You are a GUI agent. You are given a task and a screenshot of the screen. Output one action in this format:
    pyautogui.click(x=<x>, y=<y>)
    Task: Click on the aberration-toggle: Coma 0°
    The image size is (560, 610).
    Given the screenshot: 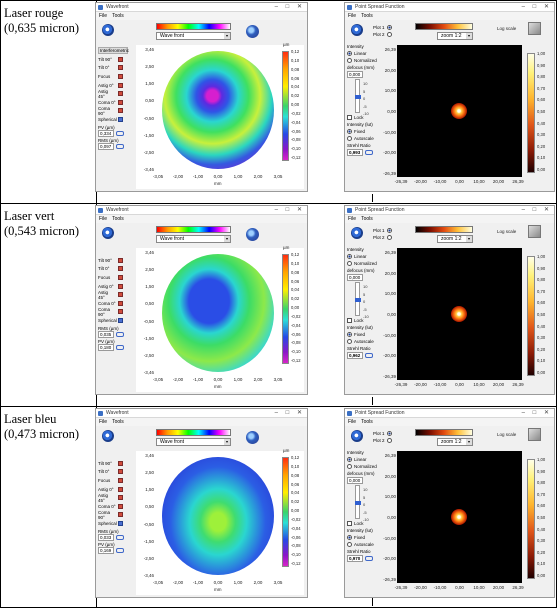 What is the action you would take?
    pyautogui.click(x=113, y=102)
    